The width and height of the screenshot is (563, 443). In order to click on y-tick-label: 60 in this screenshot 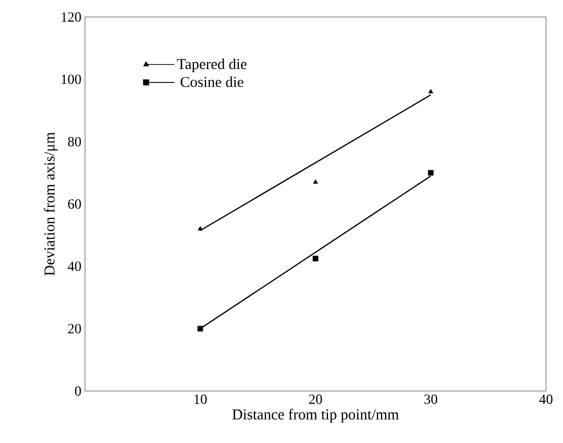, I will do `click(74, 204)`.